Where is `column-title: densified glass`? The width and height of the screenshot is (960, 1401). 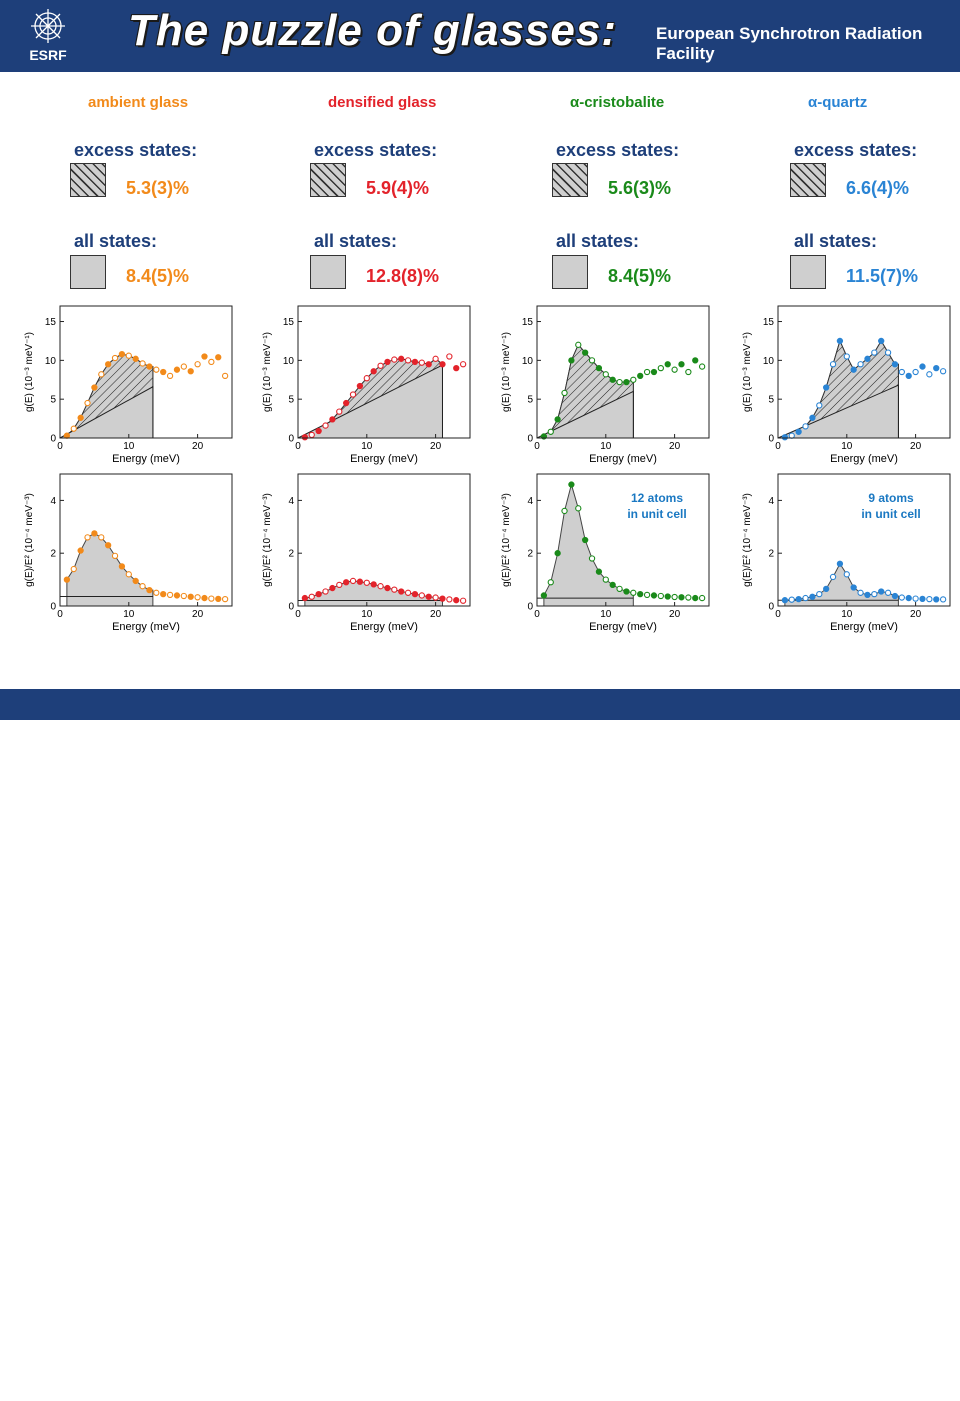
column-title: densified glass is located at coordinates (382, 102).